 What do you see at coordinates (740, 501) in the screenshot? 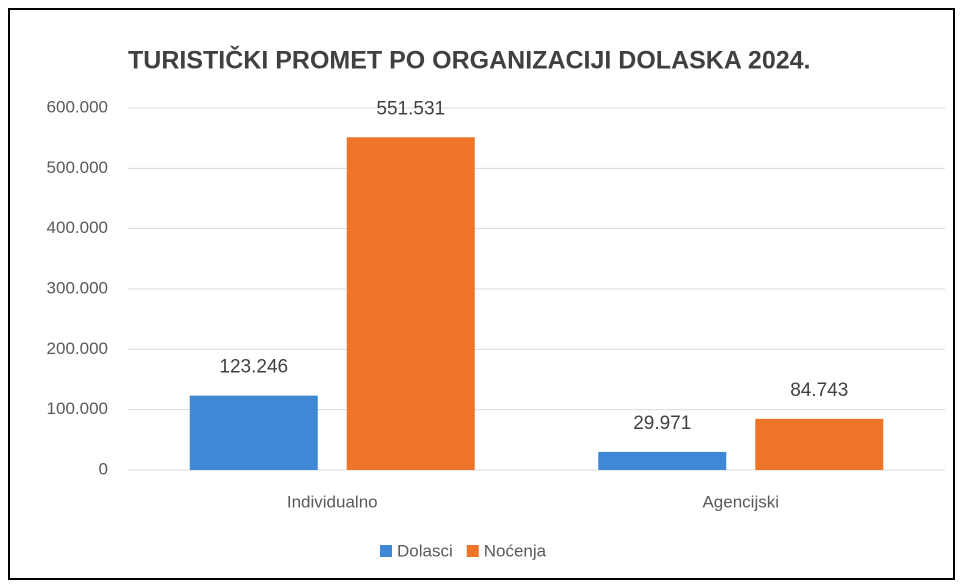
I see `x-tick-label: Agencijski` at bounding box center [740, 501].